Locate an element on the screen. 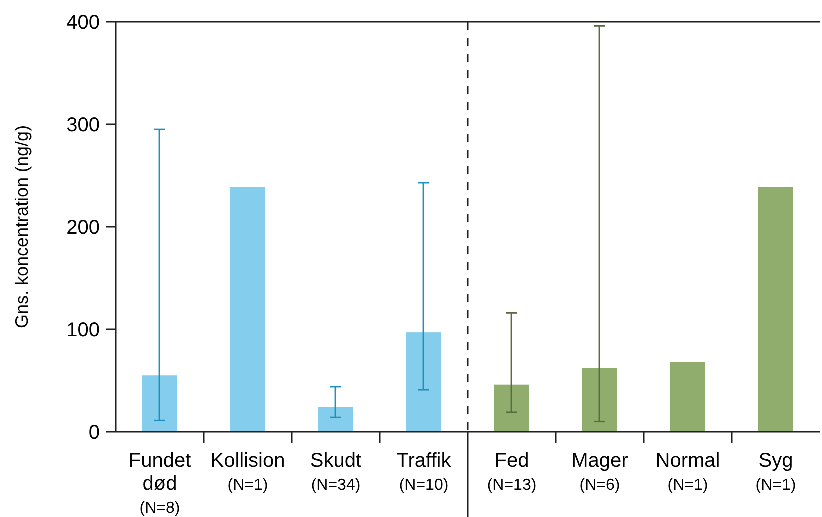 This screenshot has height=517, width=822. x-tick-label: Traffik (N=10) is located at coordinates (424, 472).